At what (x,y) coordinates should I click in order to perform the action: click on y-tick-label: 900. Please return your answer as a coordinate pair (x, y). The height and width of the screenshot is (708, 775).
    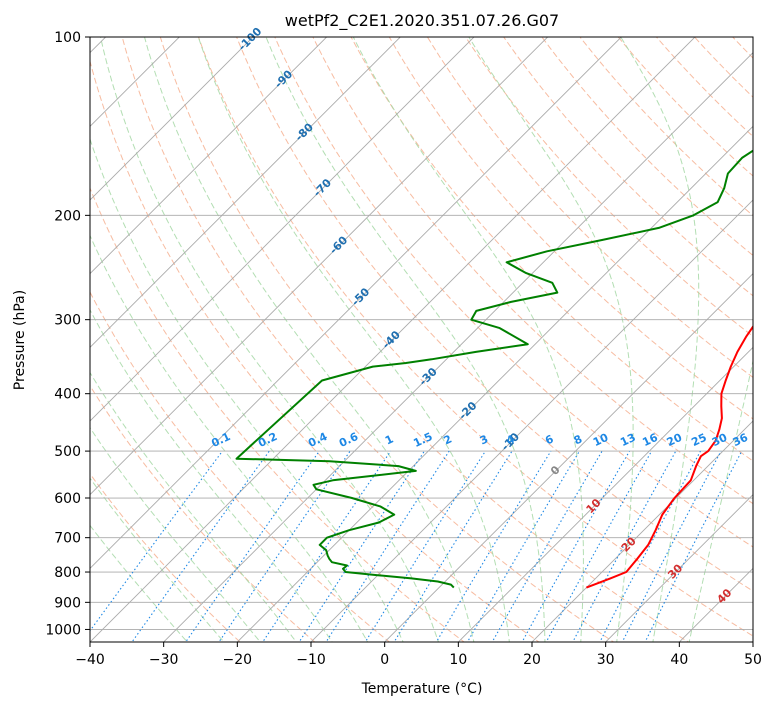
    Looking at the image, I should click on (67, 603).